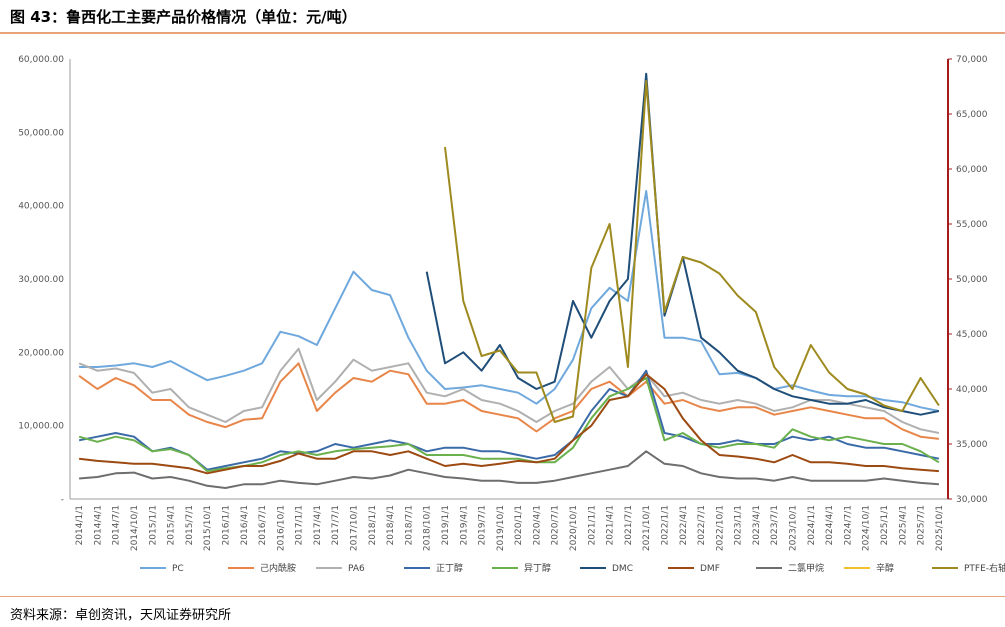 The height and width of the screenshot is (627, 1005). Describe the element at coordinates (710, 569) in the screenshot. I see `legend-label: DMF` at that location.